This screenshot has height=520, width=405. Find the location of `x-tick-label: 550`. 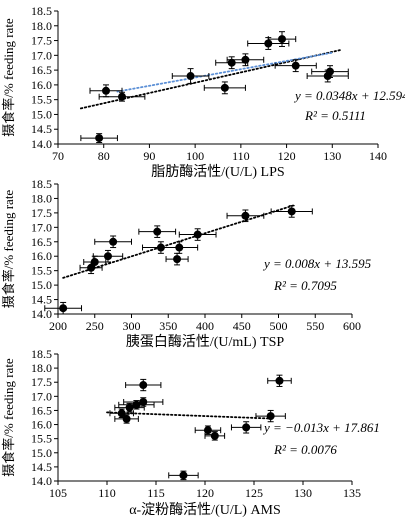

x-tick-label: 550 is located at coordinates (315, 326).